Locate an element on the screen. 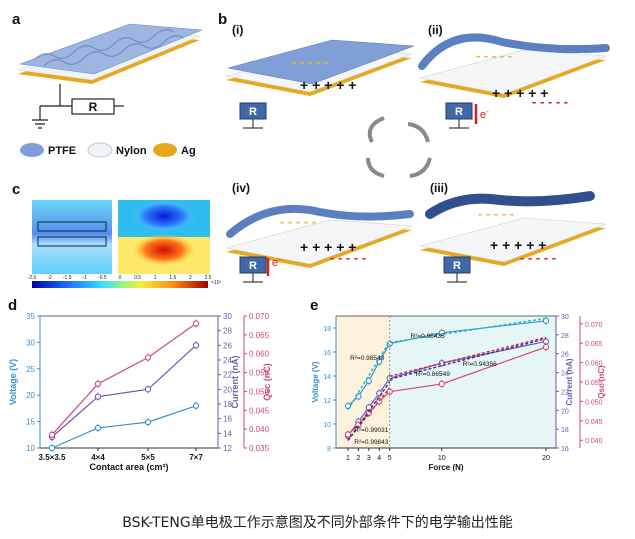 The width and height of the screenshot is (635, 539). y-tick-label: 30 is located at coordinates (30, 342).